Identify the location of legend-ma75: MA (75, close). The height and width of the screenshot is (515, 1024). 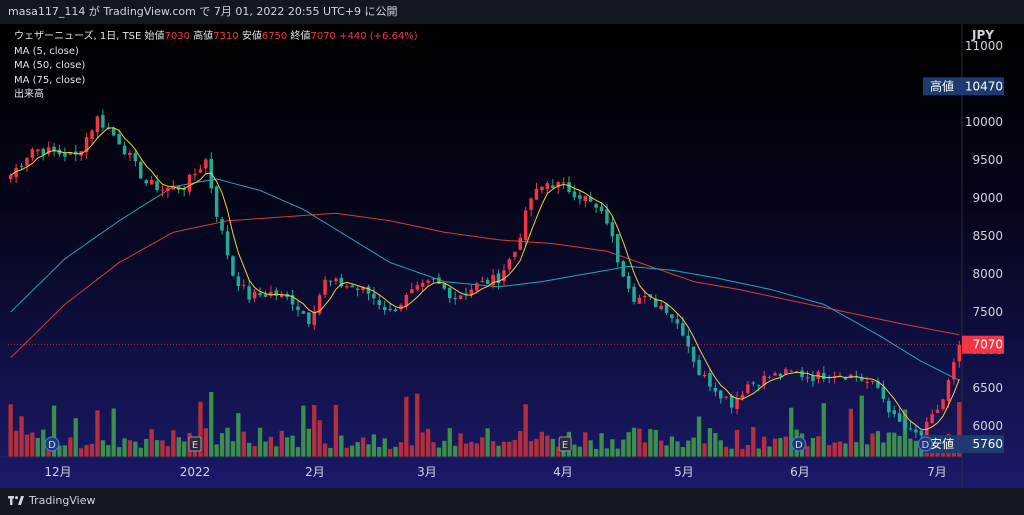
(50, 80).